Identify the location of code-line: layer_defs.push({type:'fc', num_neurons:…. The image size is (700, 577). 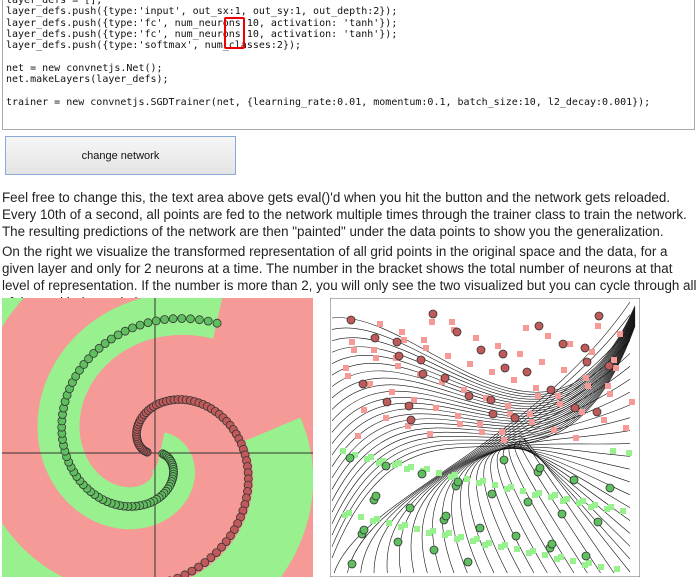
(202, 34).